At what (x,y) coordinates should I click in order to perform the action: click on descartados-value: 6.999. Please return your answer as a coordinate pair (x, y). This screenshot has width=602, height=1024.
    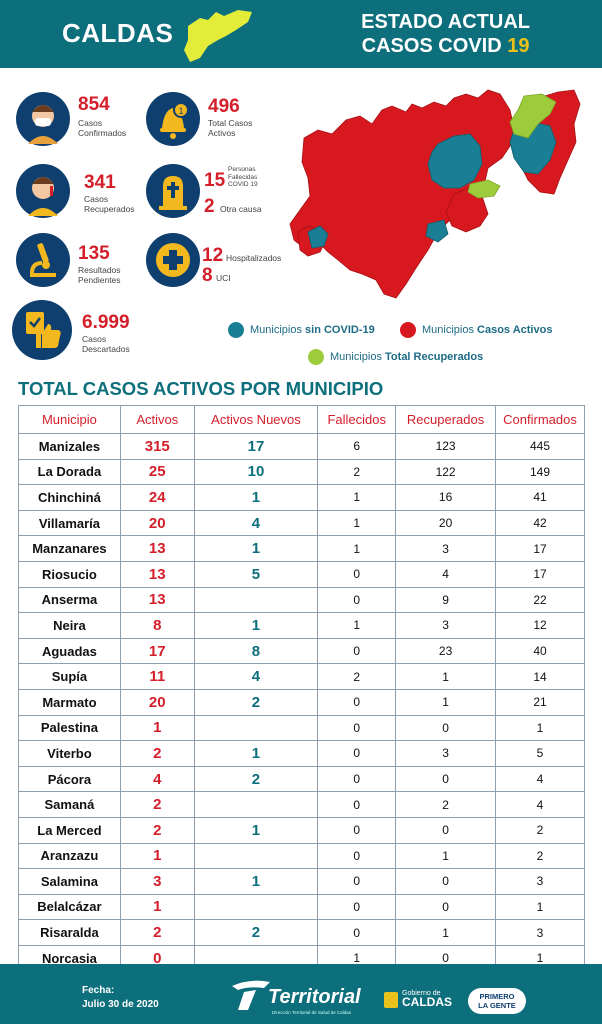
    Looking at the image, I should click on (106, 322).